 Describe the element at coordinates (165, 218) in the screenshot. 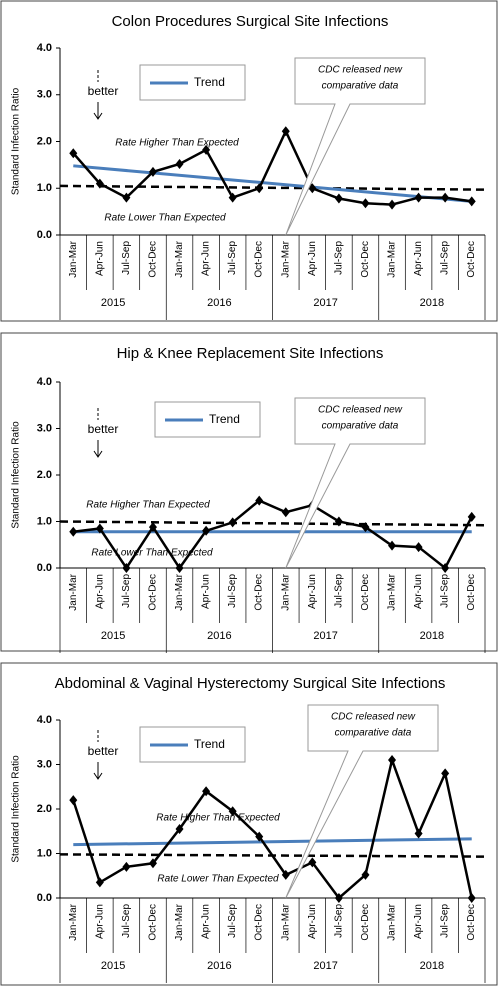

I see `annotation-lower: Rate Lower Than Expected` at that location.